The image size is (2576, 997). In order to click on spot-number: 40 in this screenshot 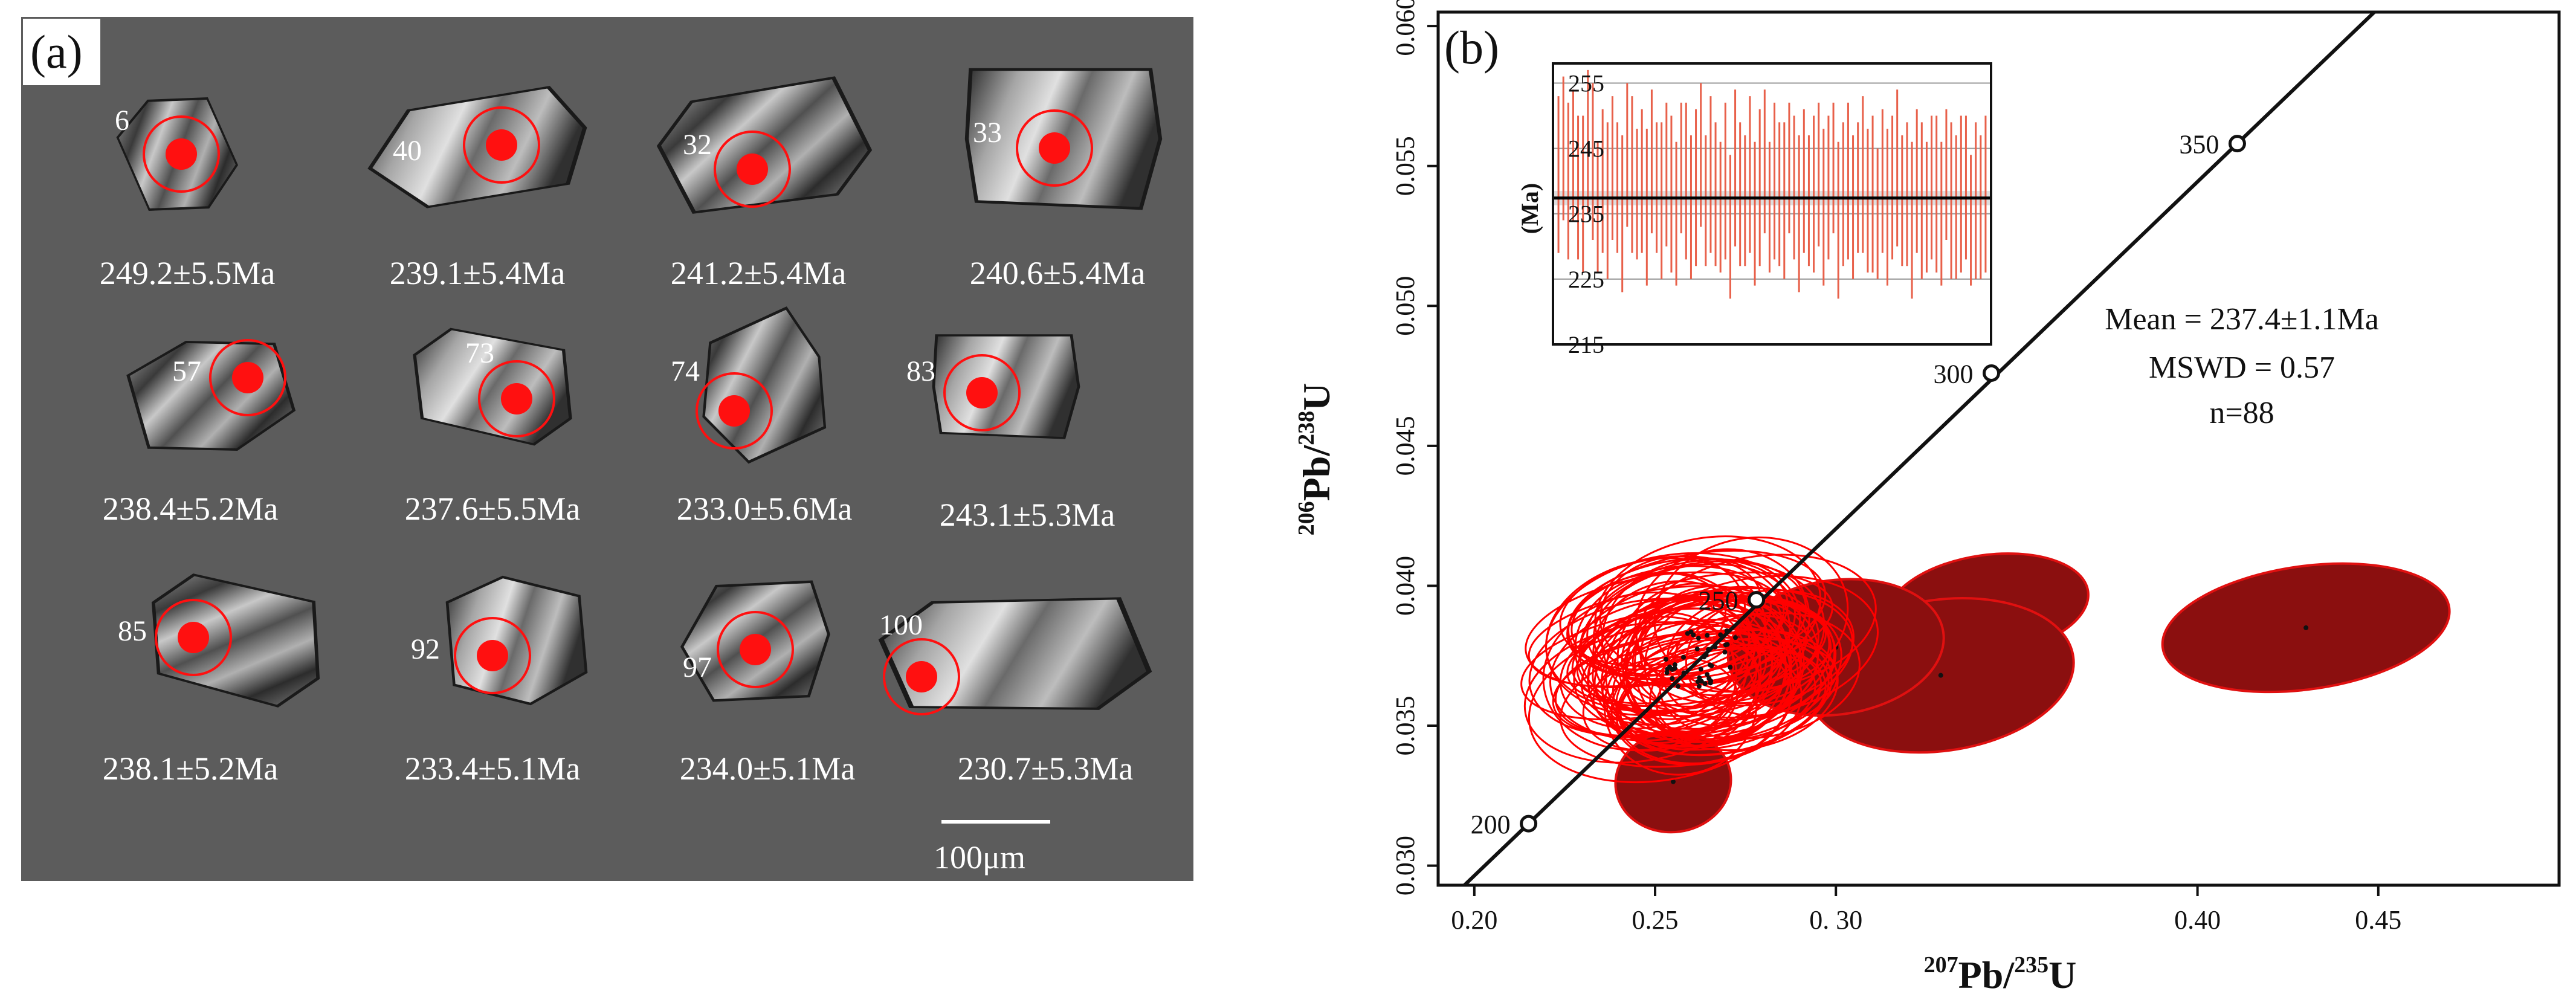, I will do `click(407, 151)`.